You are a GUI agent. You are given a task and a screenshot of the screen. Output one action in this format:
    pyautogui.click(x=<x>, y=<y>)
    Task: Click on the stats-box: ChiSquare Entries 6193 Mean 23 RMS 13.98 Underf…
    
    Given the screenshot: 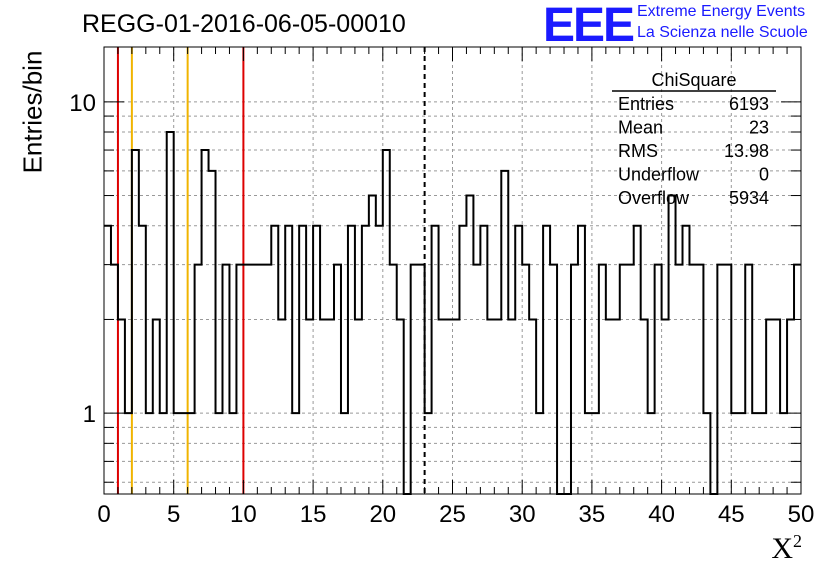 What is the action you would take?
    pyautogui.click(x=694, y=139)
    